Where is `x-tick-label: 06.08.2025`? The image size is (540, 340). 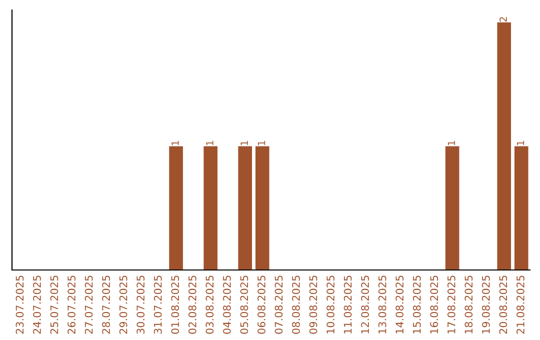
x-tick-label: 06.08.2025 is located at coordinates (262, 305).